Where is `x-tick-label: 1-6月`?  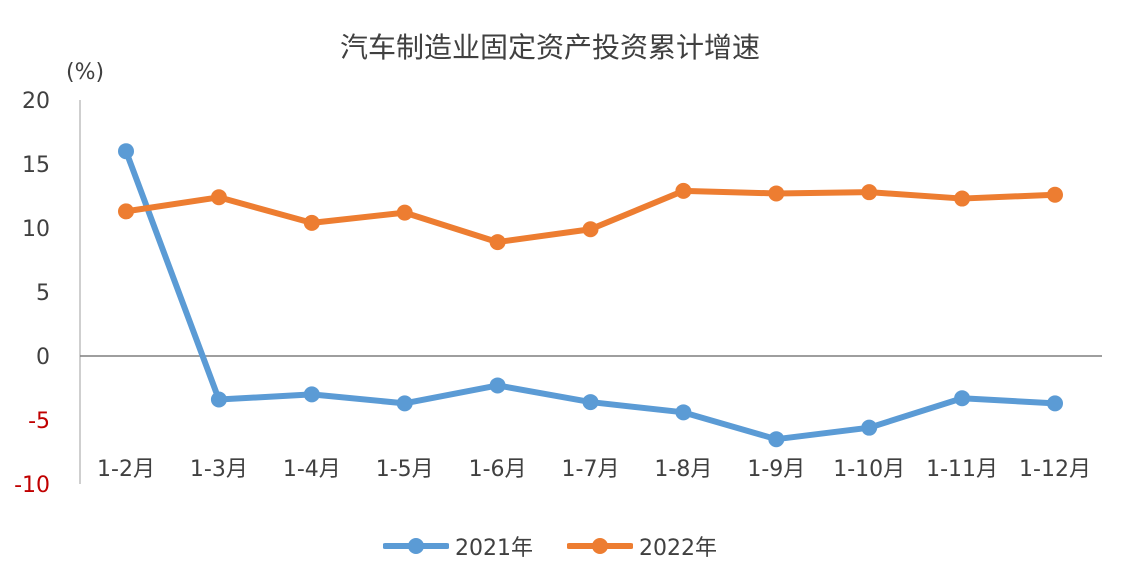
x-tick-label: 1-6月 is located at coordinates (498, 469).